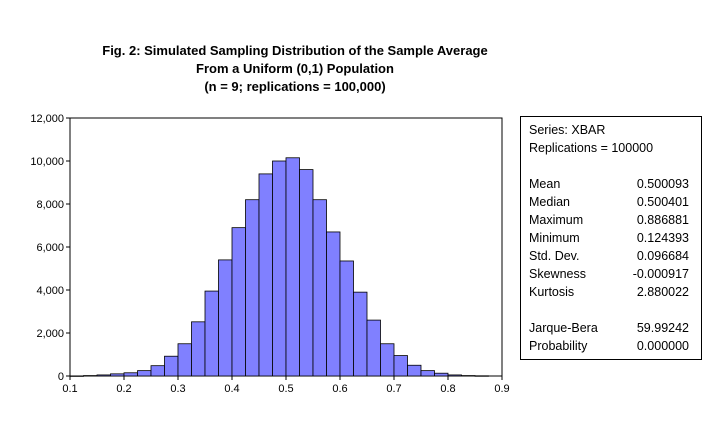  What do you see at coordinates (285, 389) in the screenshot?
I see `x-tick-label: 0.5` at bounding box center [285, 389].